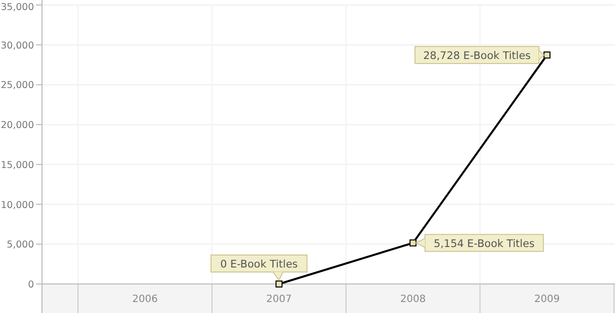  I want to click on y-tick-label: 20,000, so click(17, 126).